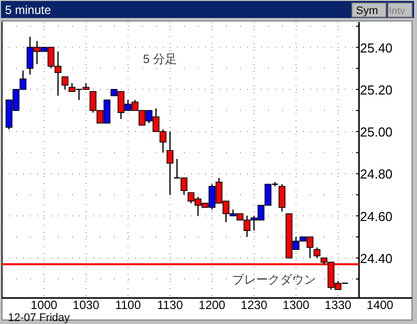  What do you see at coordinates (44, 305) in the screenshot?
I see `x-tick-label: 1000` at bounding box center [44, 305].